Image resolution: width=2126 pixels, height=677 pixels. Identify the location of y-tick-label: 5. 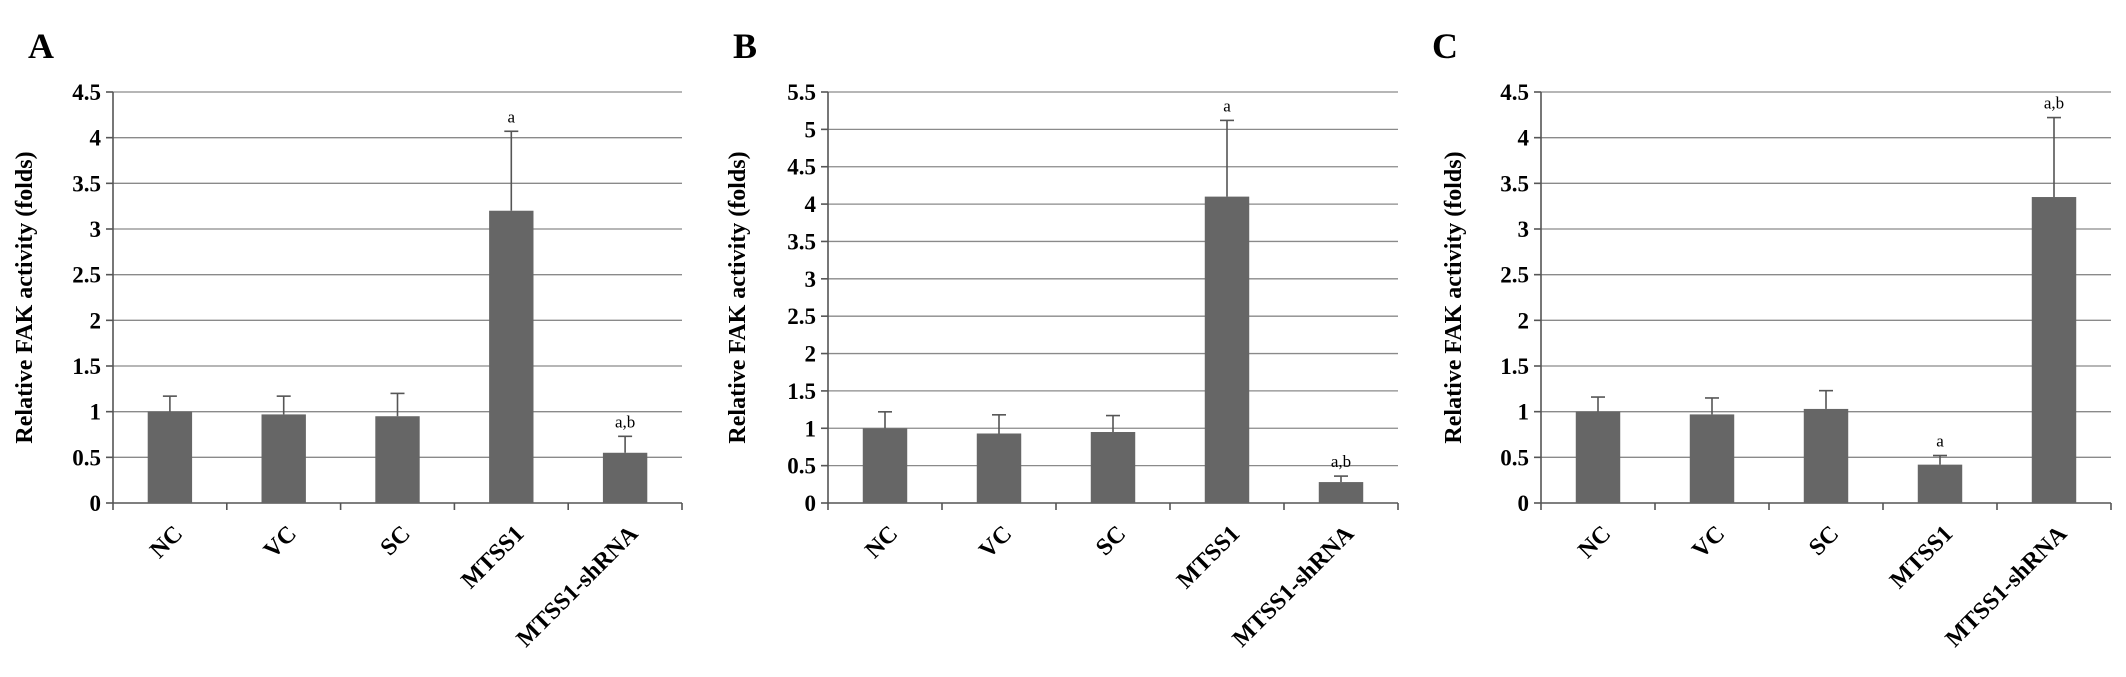
(811, 129).